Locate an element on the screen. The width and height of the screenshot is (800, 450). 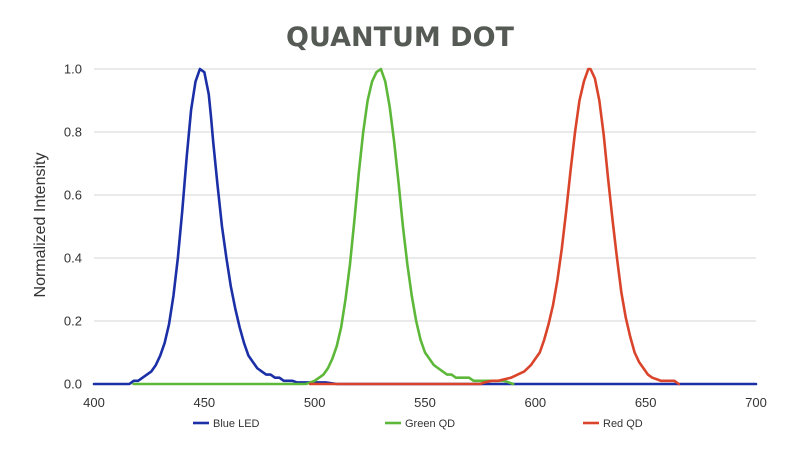
y-axis-label: Normalized Intensity is located at coordinates (40, 225).